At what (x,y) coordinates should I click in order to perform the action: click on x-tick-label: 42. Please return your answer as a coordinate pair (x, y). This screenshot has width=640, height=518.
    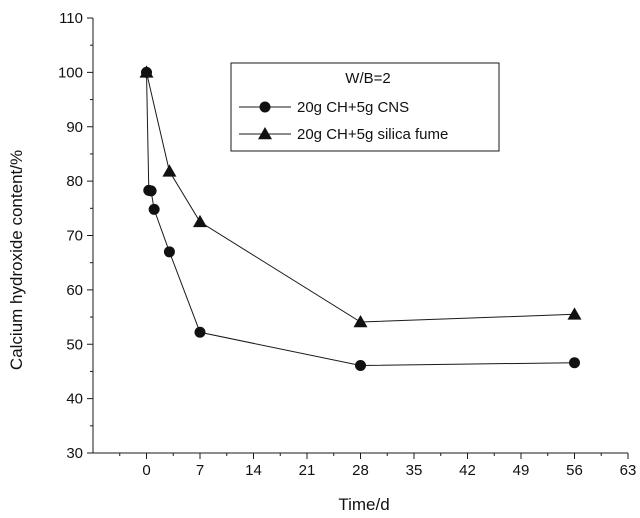
    Looking at the image, I should click on (467, 470).